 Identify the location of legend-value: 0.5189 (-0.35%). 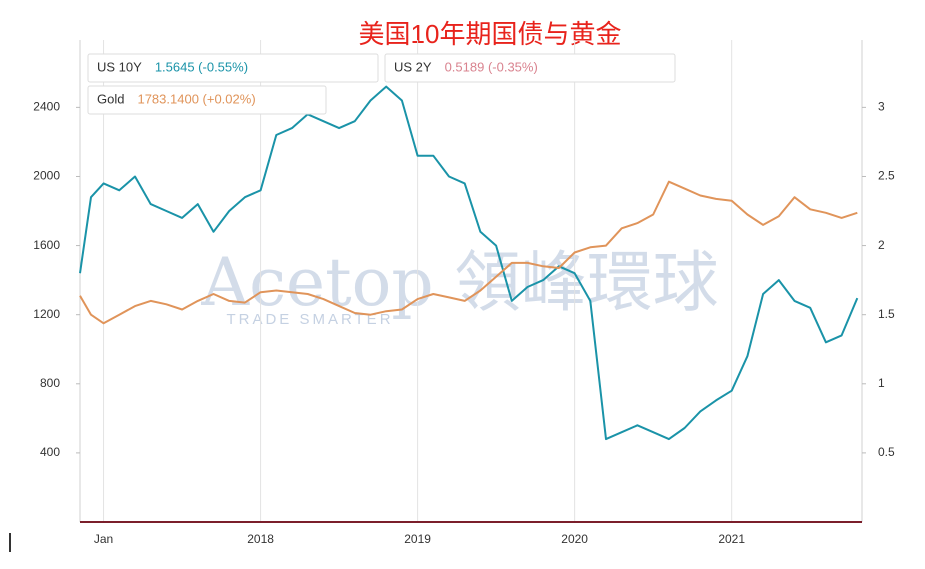
(491, 66).